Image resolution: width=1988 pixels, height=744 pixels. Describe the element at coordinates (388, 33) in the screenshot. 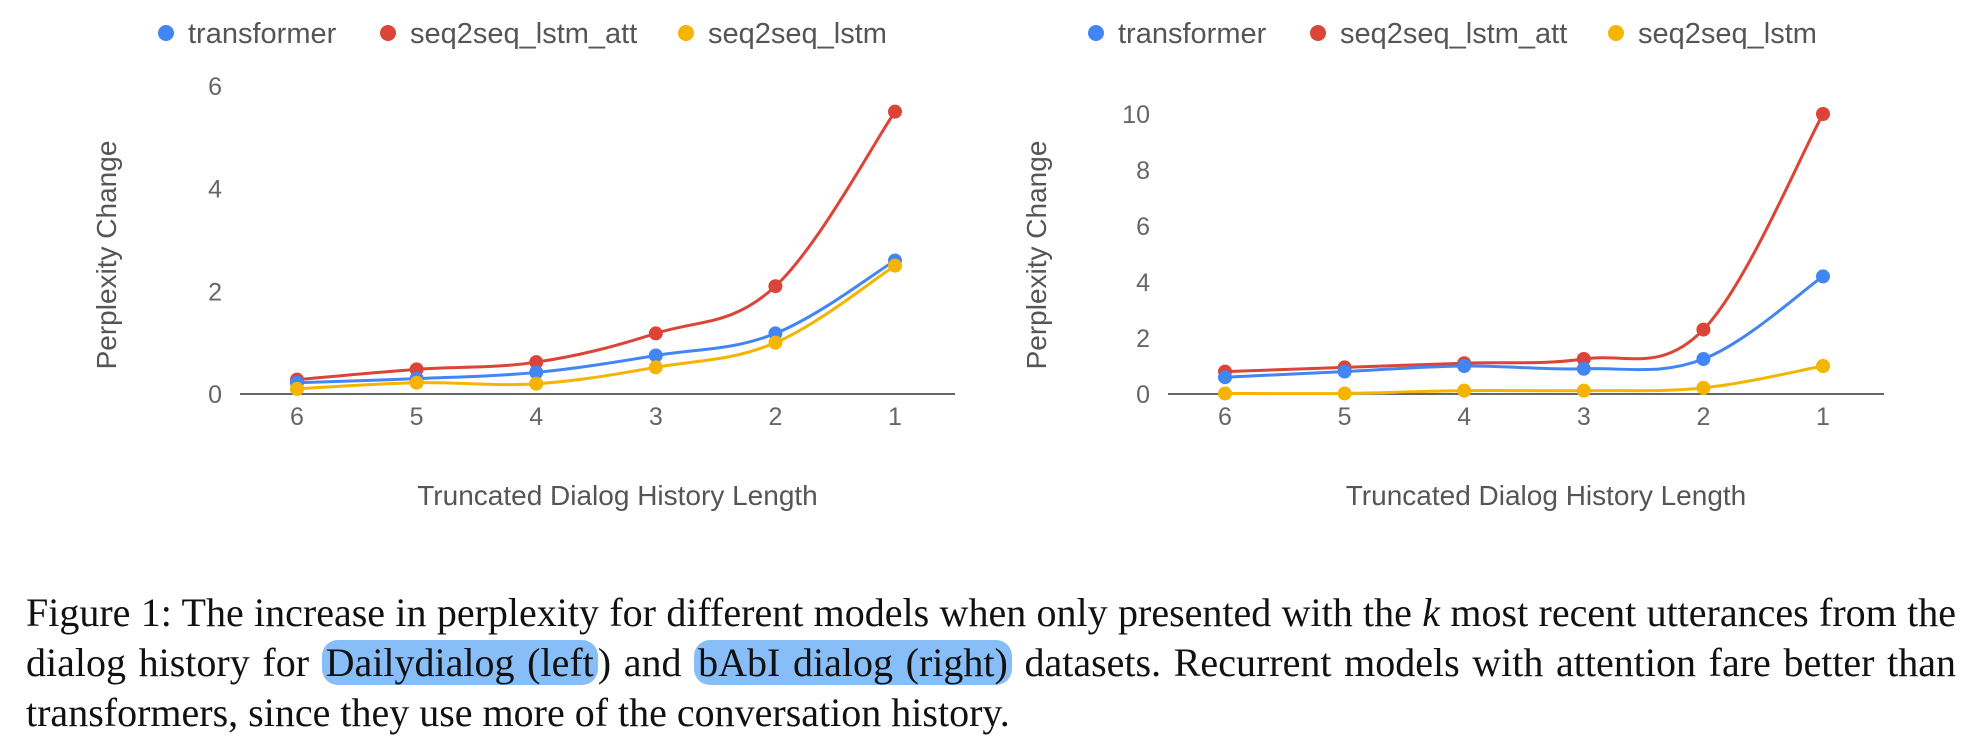

I see `chart1-legend-marker-seq2seq_lstm_att` at that location.